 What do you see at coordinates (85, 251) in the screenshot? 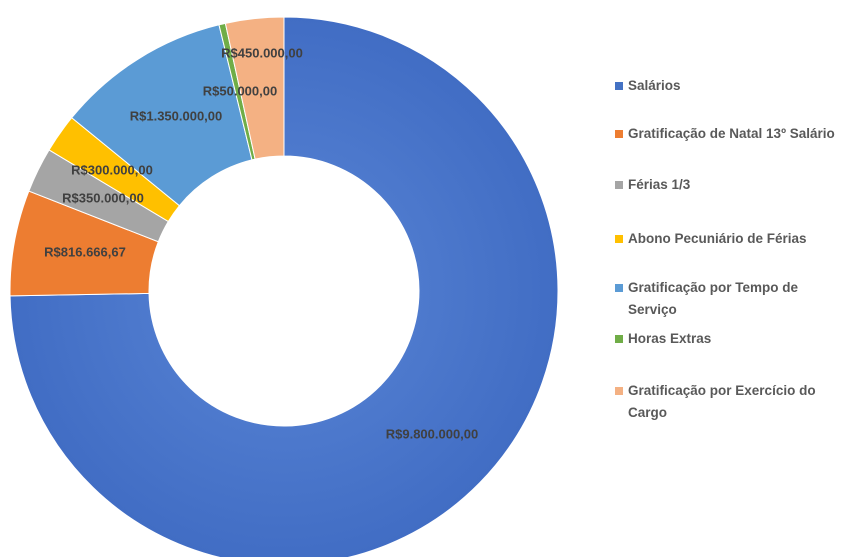
I see `data-label: R$816.666,67` at bounding box center [85, 251].